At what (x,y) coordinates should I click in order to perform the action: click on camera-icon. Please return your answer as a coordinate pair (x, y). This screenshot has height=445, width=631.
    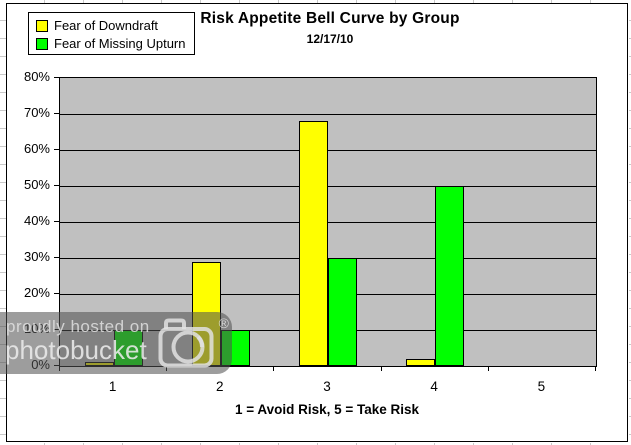
    Looking at the image, I should click on (186, 343).